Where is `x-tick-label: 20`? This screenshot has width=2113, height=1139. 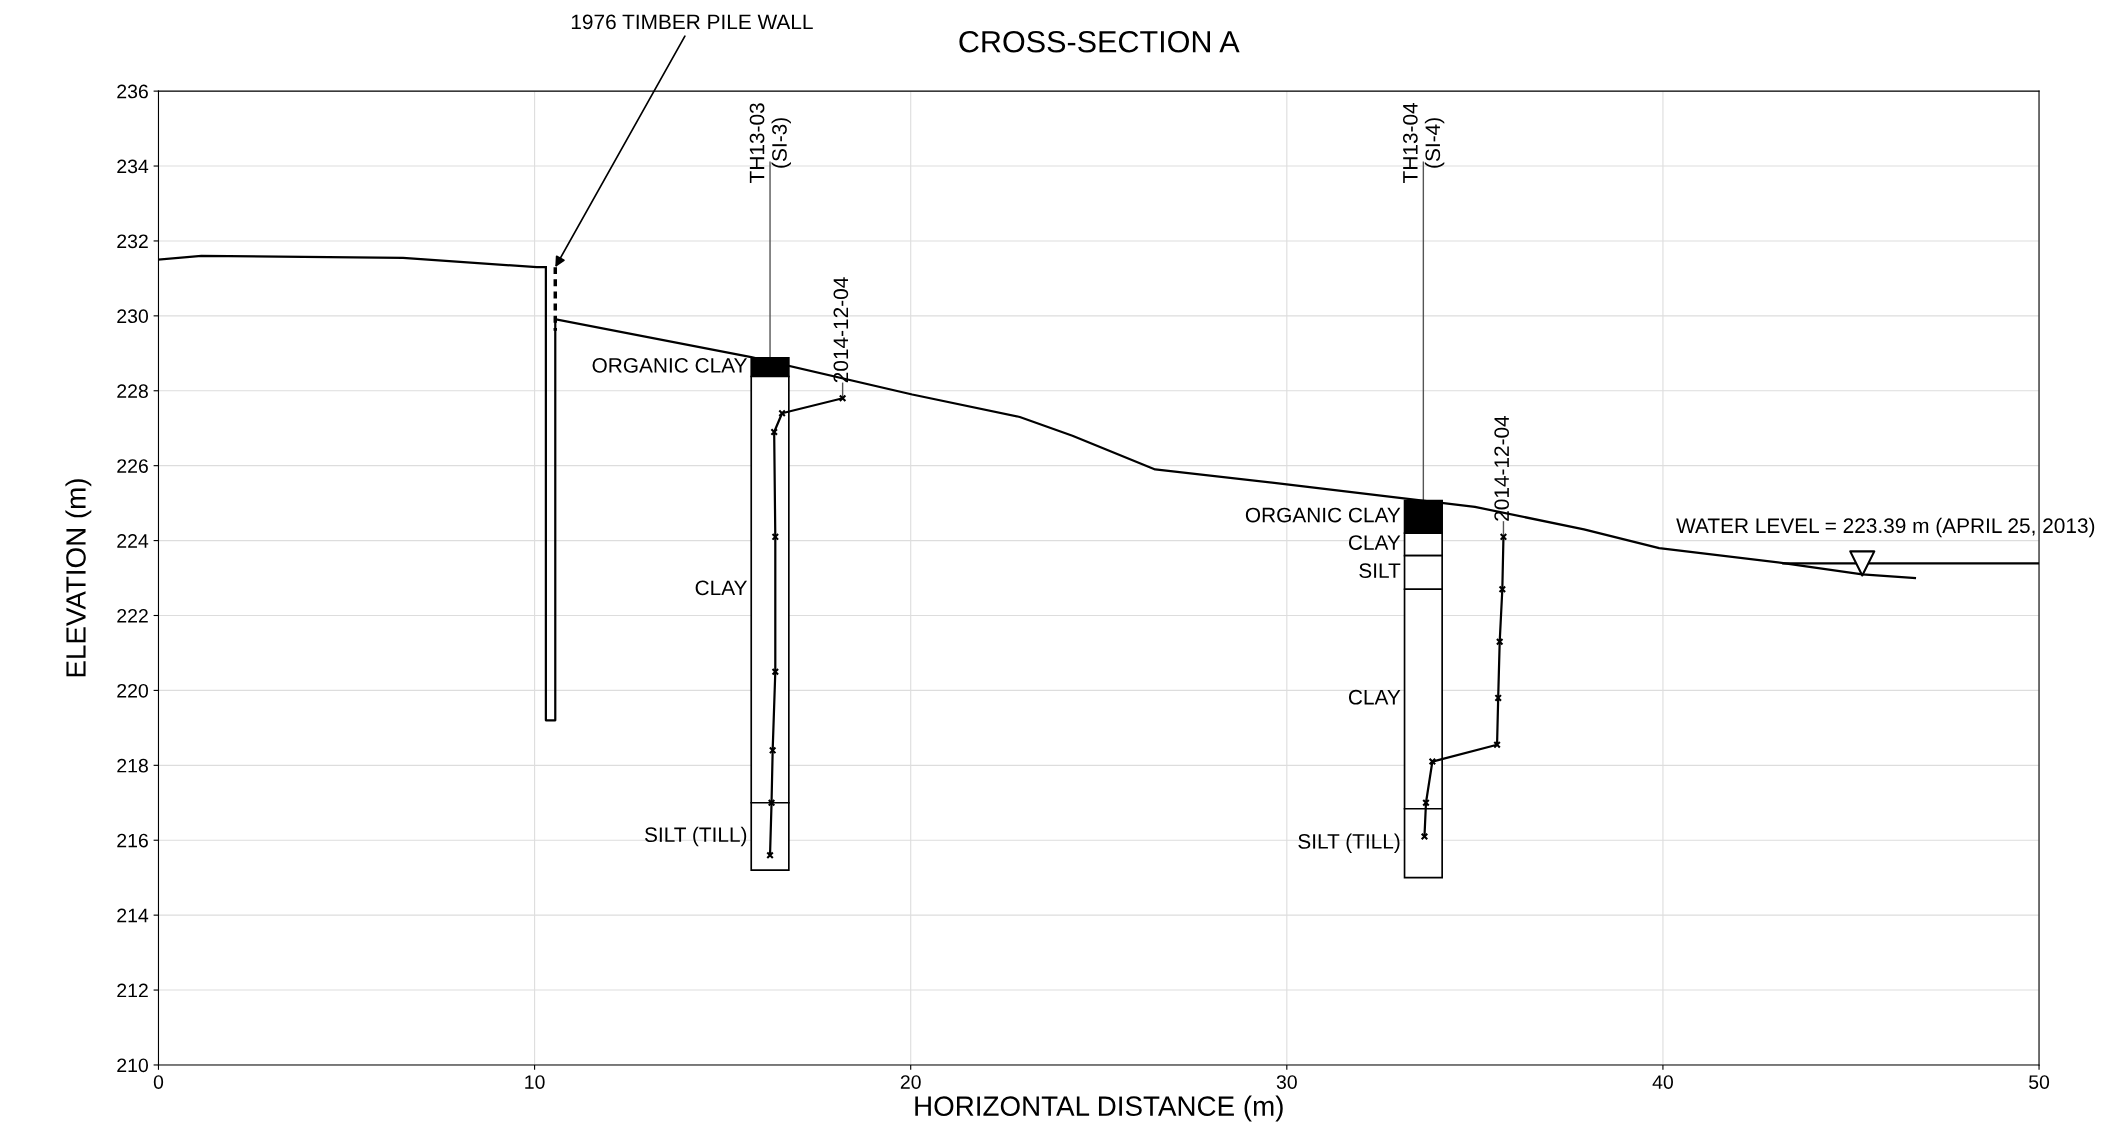
x-tick-label: 20 is located at coordinates (910, 1082).